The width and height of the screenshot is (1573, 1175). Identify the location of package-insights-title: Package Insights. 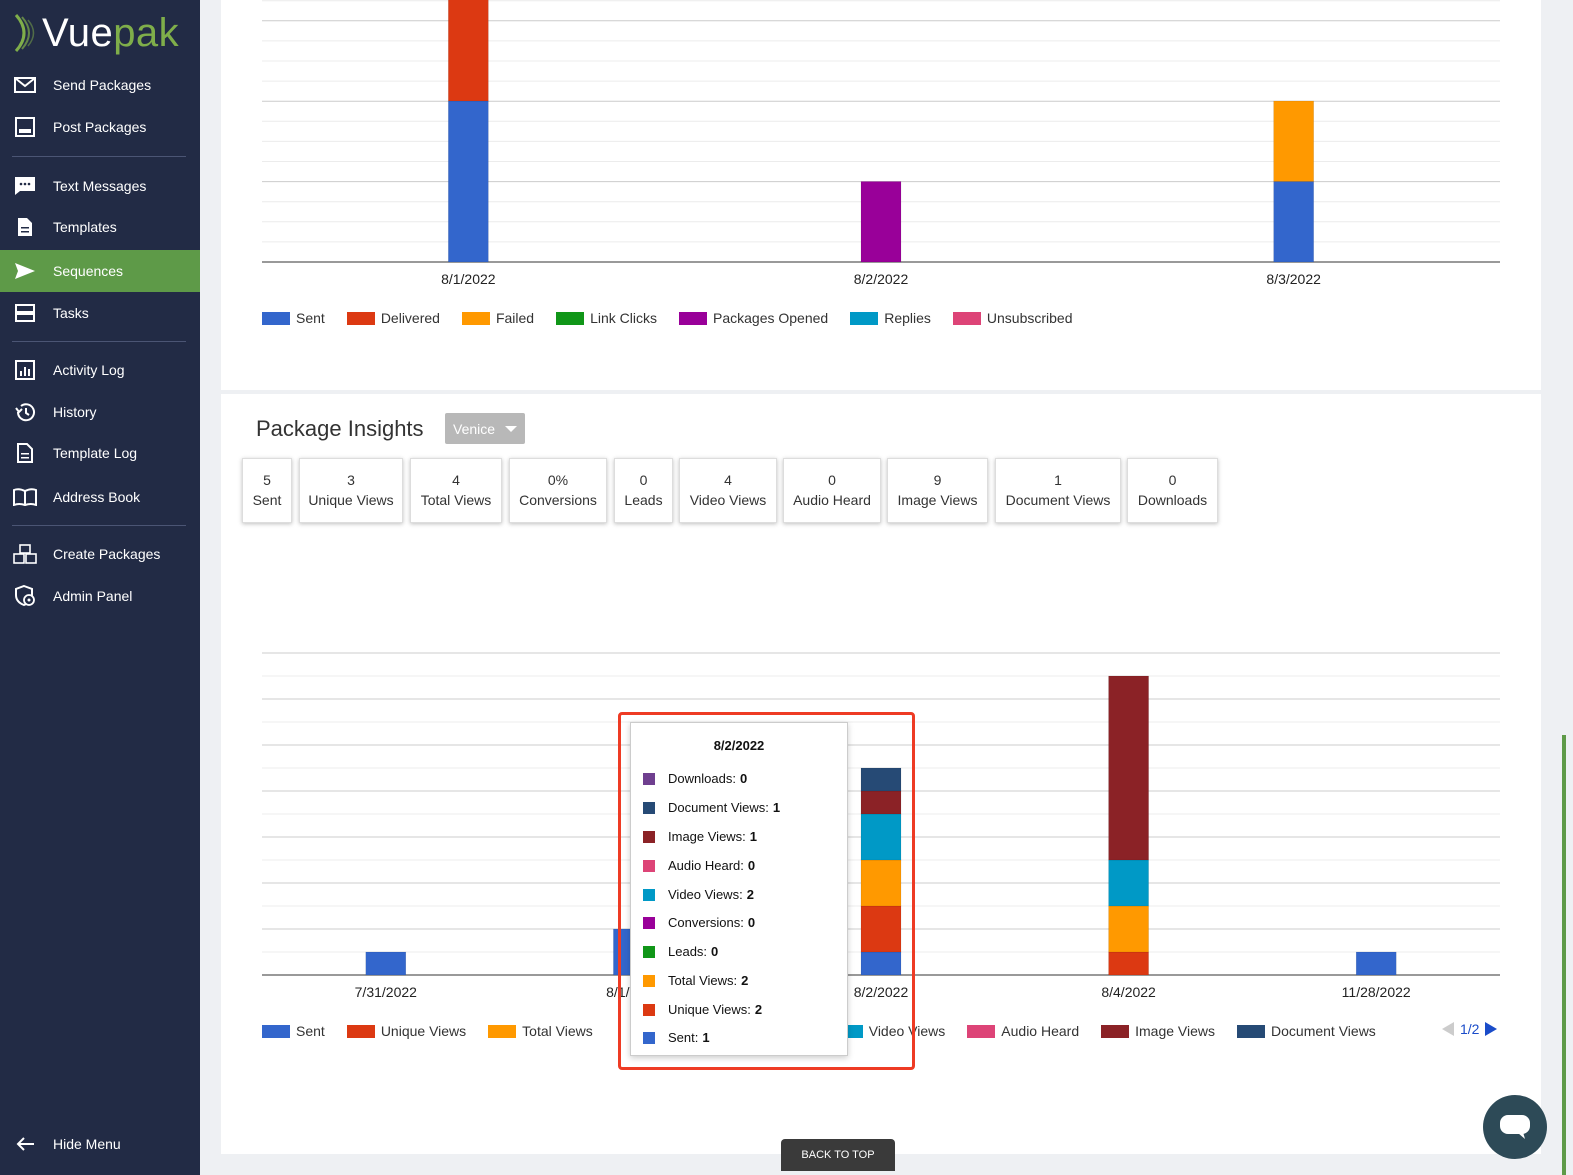
(340, 428).